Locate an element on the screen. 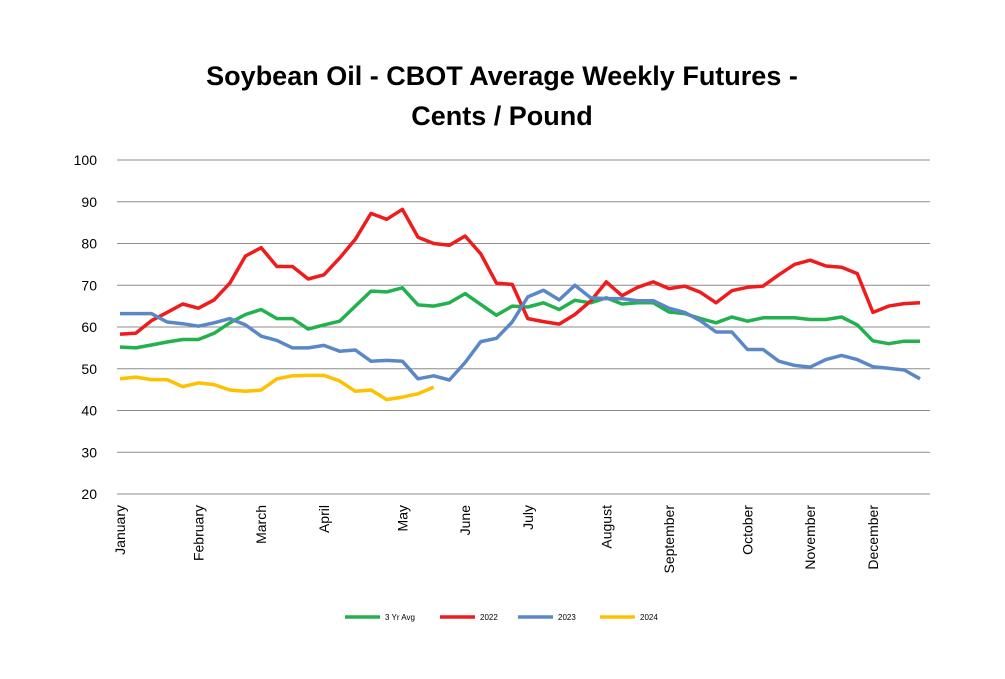 The height and width of the screenshot is (679, 1005). y-tick-label: 70 is located at coordinates (89, 285).